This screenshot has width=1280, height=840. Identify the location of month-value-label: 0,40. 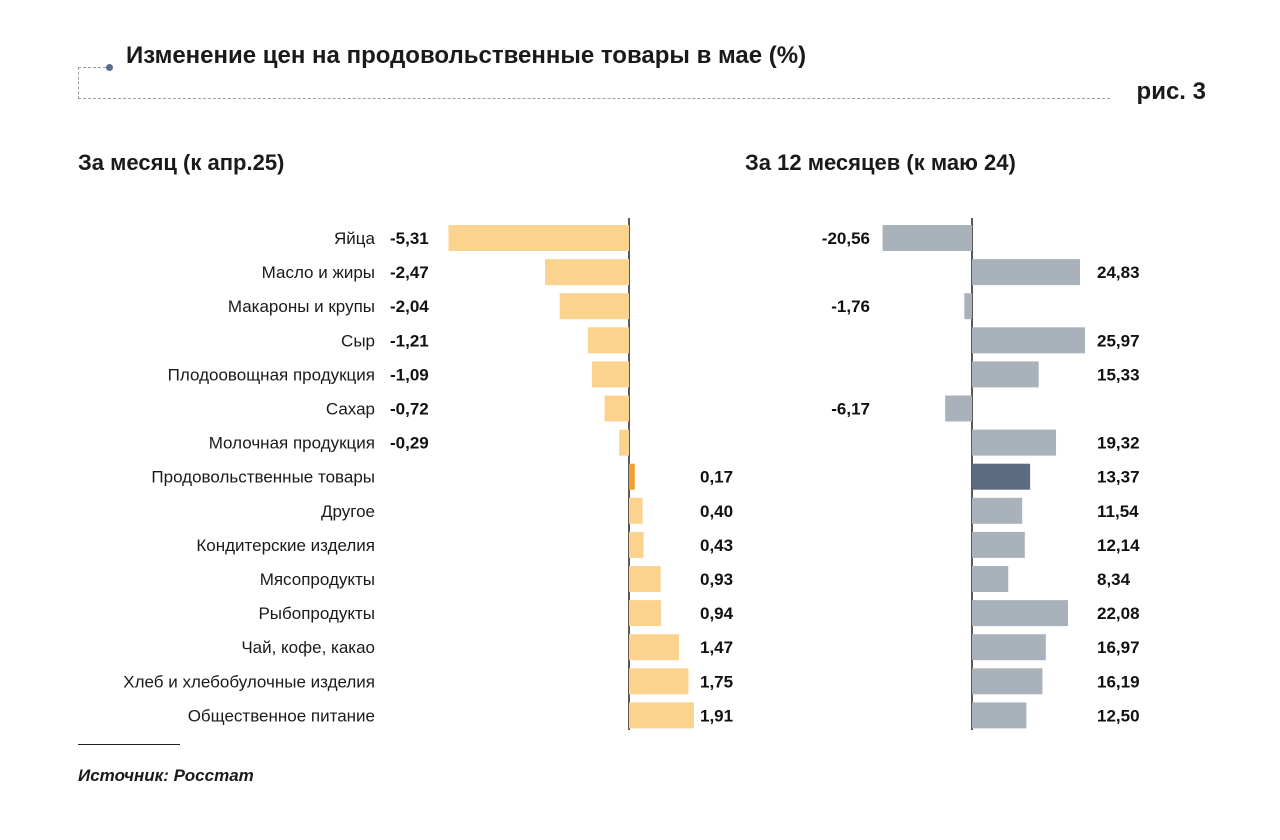
(716, 511).